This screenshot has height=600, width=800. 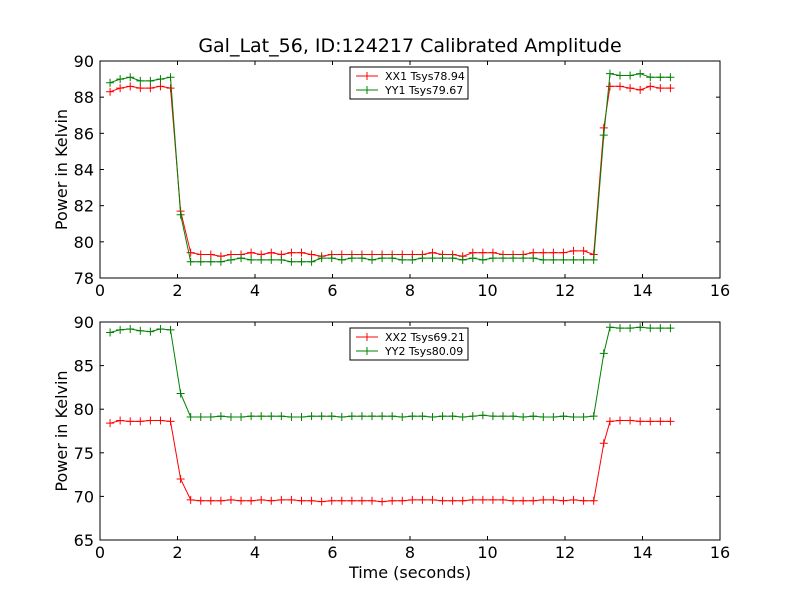 What do you see at coordinates (84, 409) in the screenshot?
I see `y-tick-label: 80` at bounding box center [84, 409].